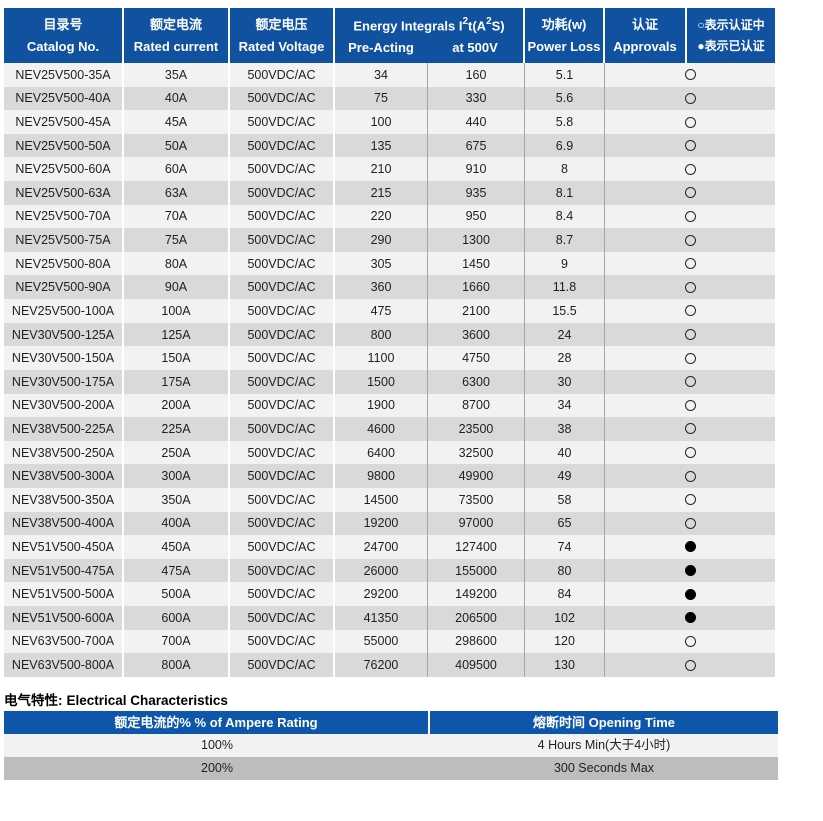  What do you see at coordinates (64, 98) in the screenshot?
I see `catalog-cell: NEV25V500-40A` at bounding box center [64, 98].